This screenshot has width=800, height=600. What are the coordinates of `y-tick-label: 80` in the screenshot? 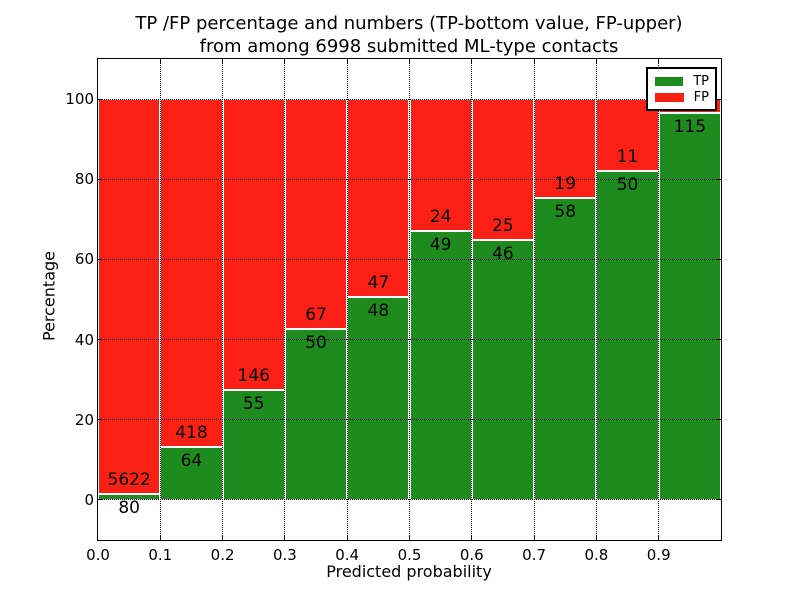 It's located at (84, 179).